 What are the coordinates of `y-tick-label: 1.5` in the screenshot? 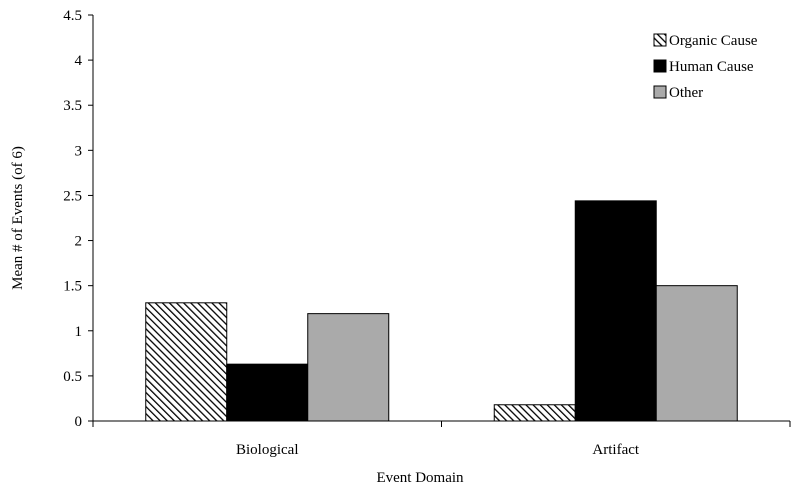 It's located at (72, 287).